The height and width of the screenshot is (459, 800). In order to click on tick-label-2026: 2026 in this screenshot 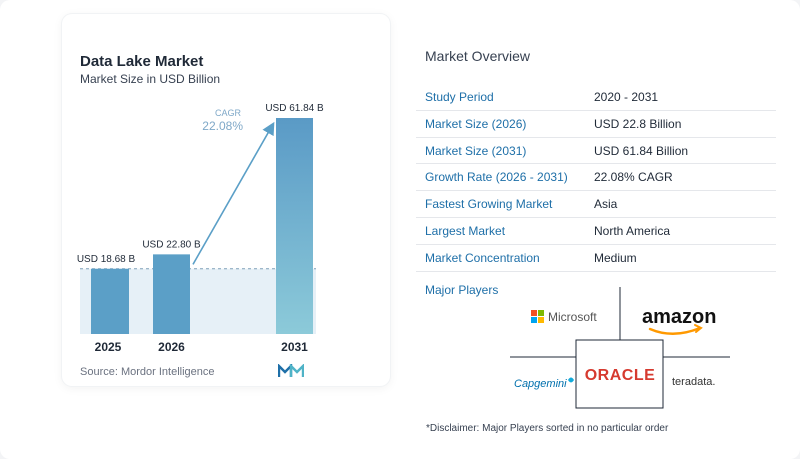, I will do `click(171, 347)`.